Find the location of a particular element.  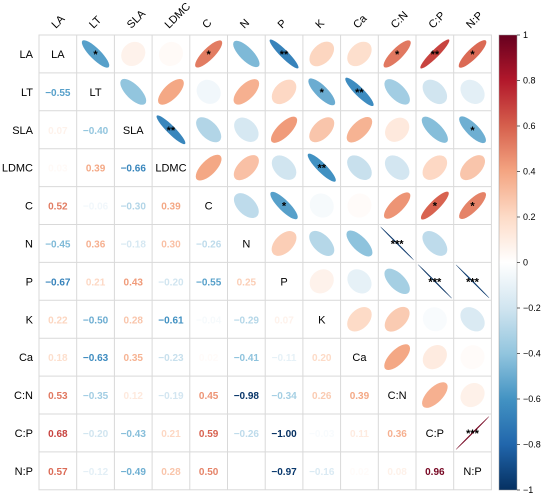

significance-stars-la-c-p: ** is located at coordinates (435, 55).